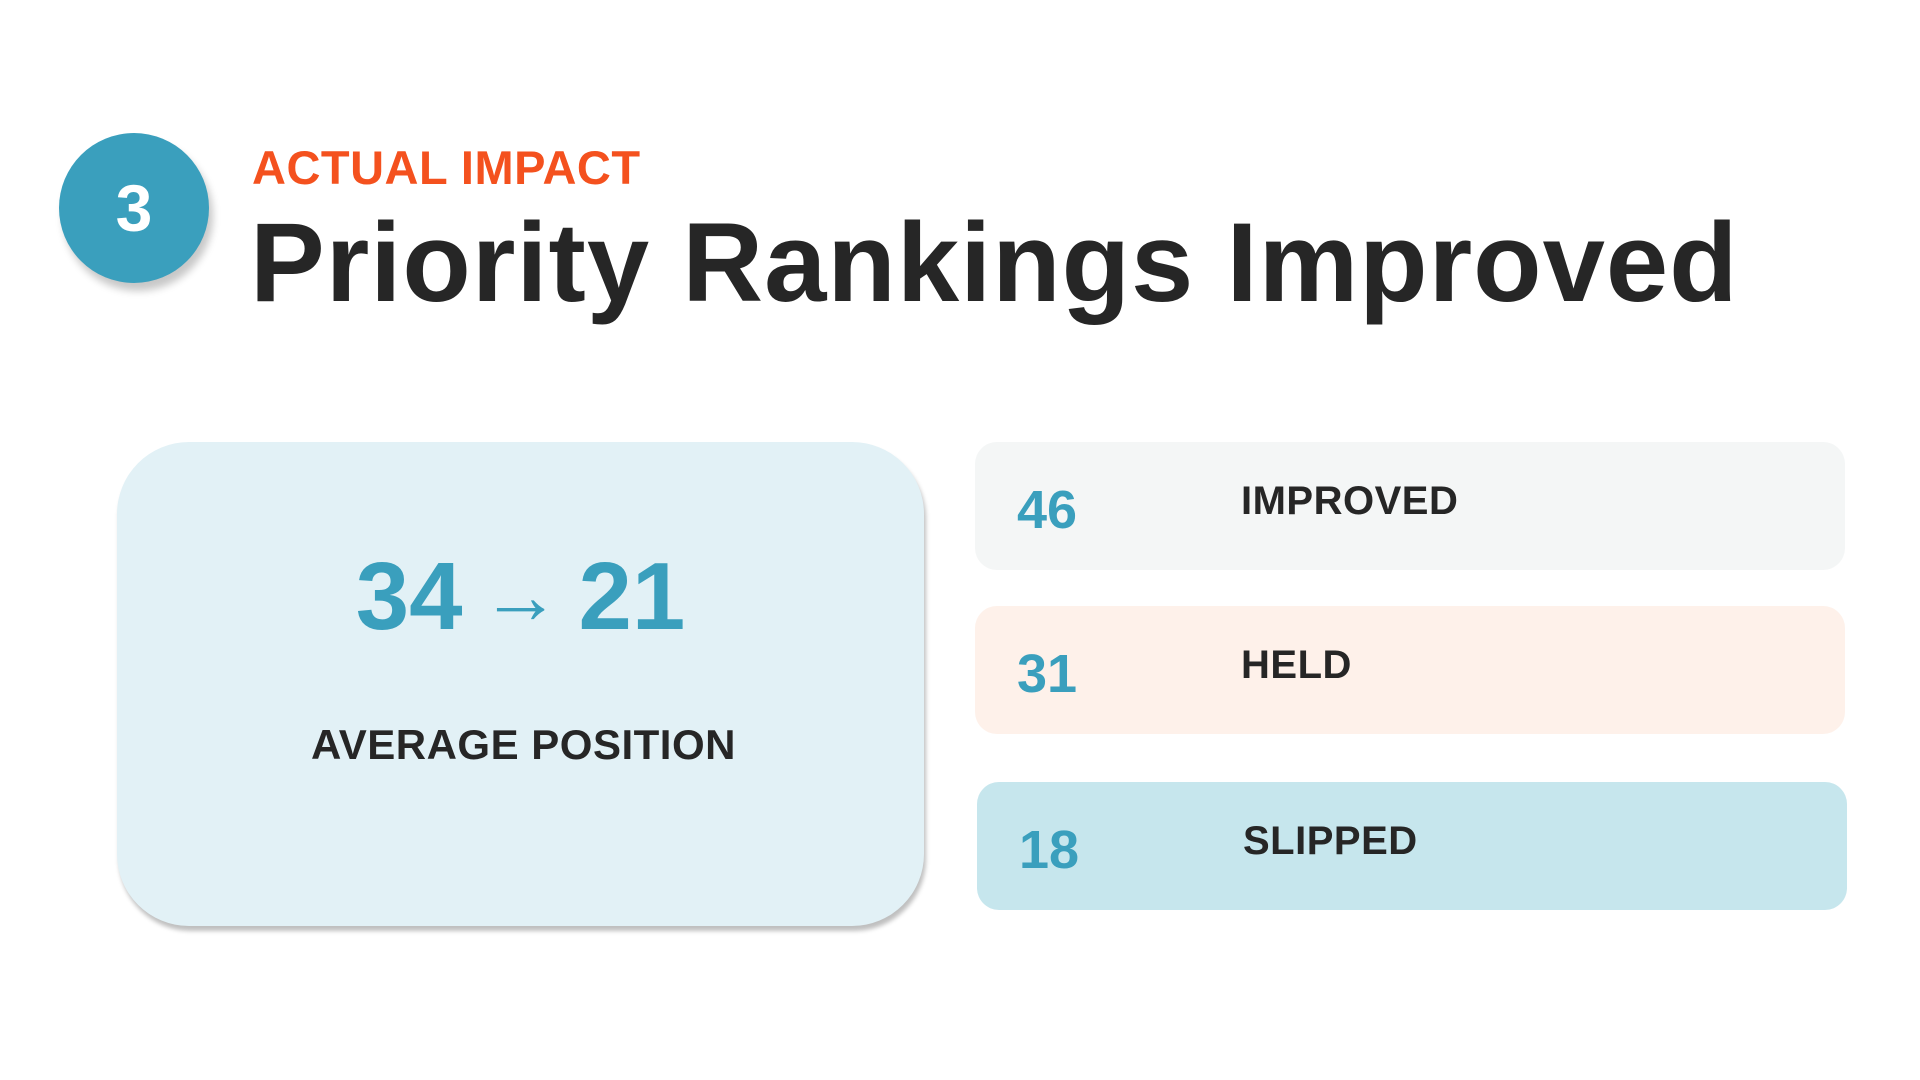 The height and width of the screenshot is (1080, 1920). I want to click on stat-value: 46, so click(1047, 510).